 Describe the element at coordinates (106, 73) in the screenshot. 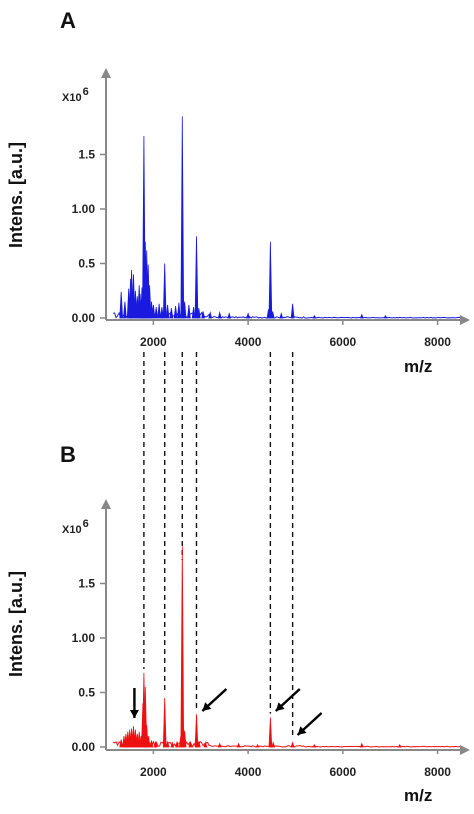

I see `panel-a-y-axis-arrow` at that location.